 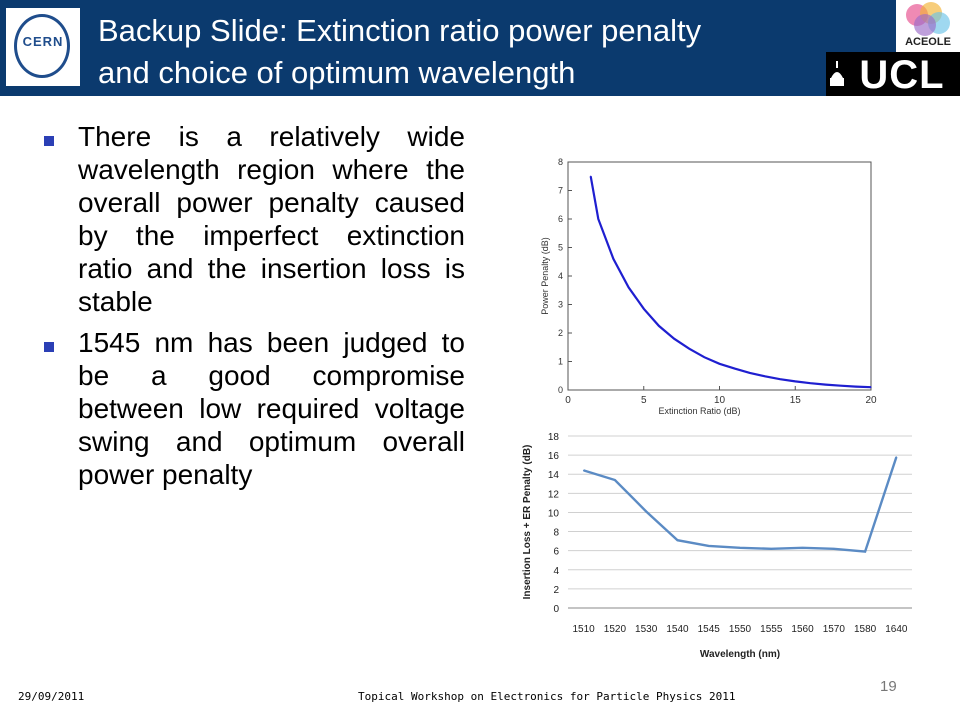 What do you see at coordinates (554, 475) in the screenshot?
I see `y-tick-label: 14` at bounding box center [554, 475].